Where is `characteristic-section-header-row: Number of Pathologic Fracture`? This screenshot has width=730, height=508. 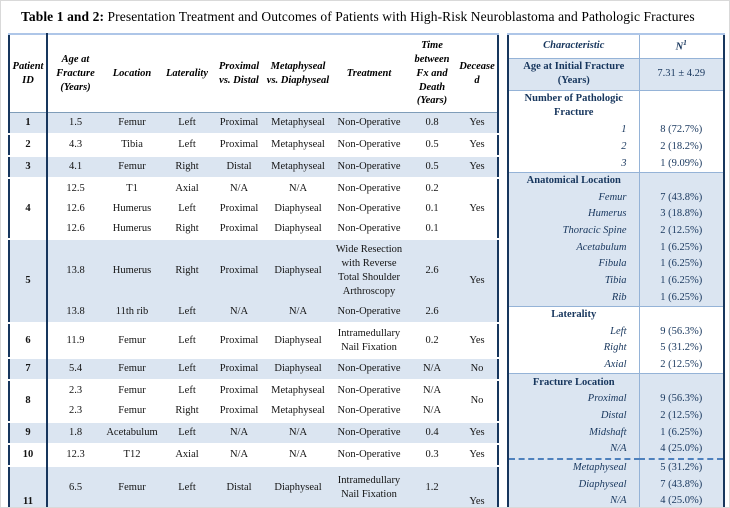 characteristic-section-header-row: Number of Pathologic Fracture is located at coordinates (616, 106).